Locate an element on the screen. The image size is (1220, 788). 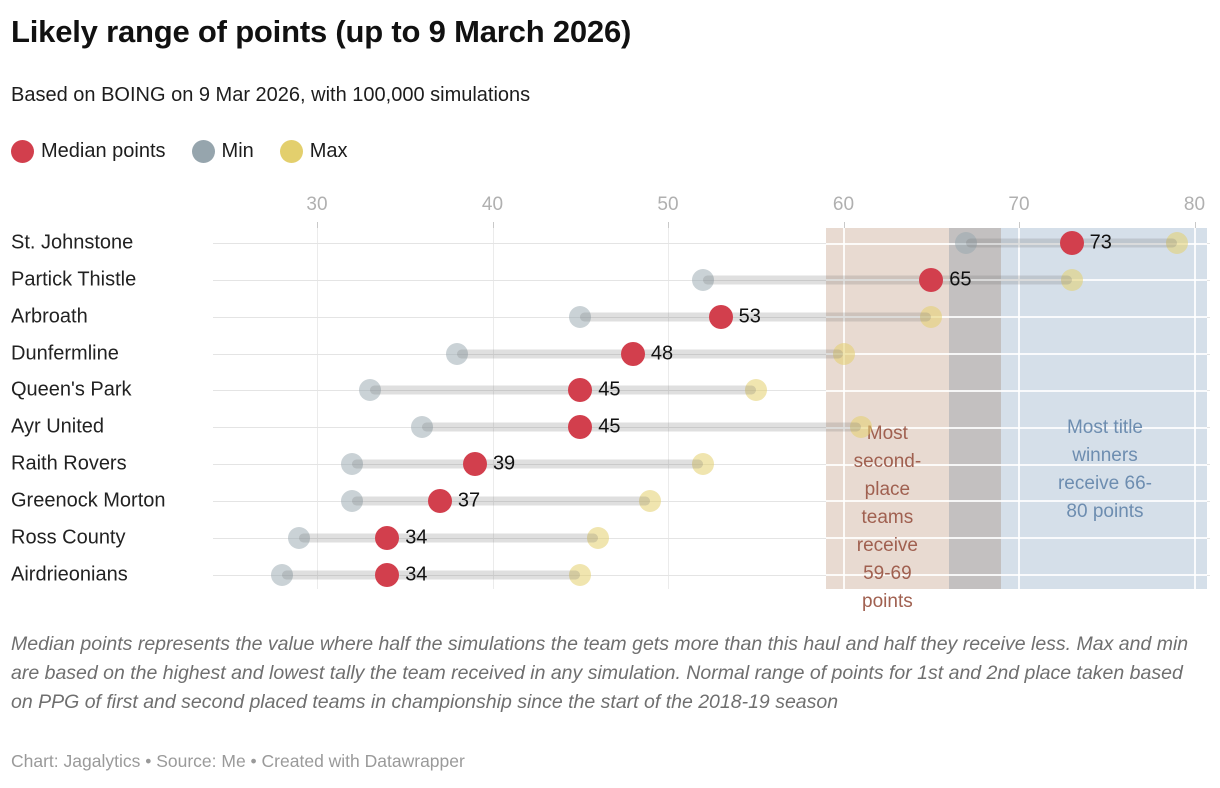
region-annotation-title-winners: Most title winners receive 66- 80 points is located at coordinates (1105, 470).